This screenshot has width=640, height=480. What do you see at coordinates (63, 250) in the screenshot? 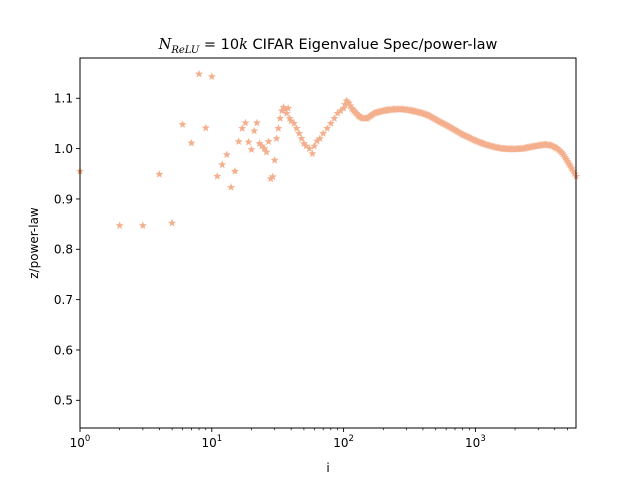
I see `y-tick-label: 0.8` at bounding box center [63, 250].